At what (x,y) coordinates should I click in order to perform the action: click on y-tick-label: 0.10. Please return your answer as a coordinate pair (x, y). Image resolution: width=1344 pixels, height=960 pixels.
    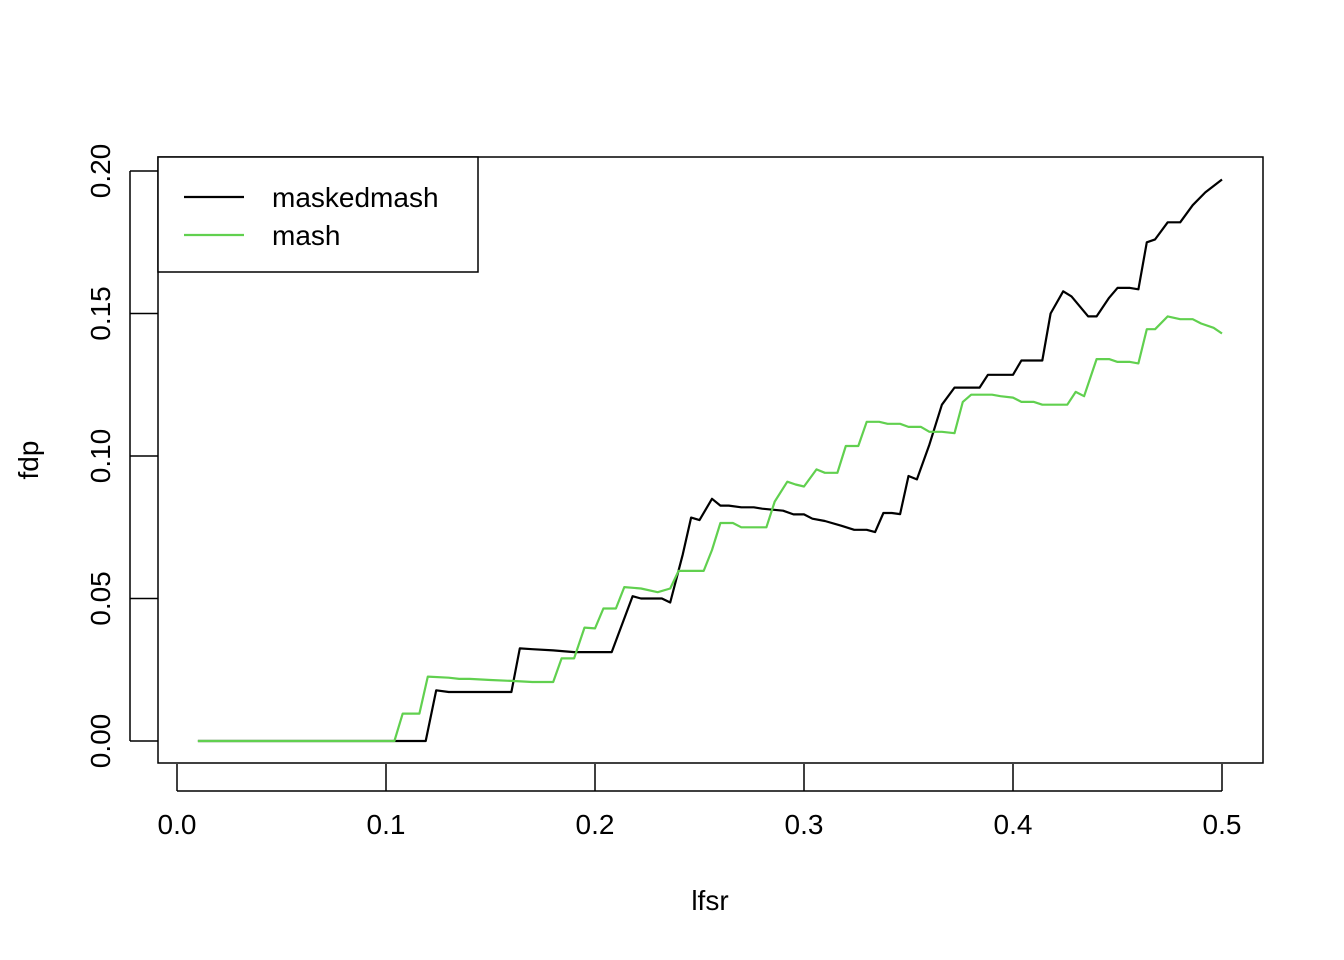
    Looking at the image, I should click on (100, 456).